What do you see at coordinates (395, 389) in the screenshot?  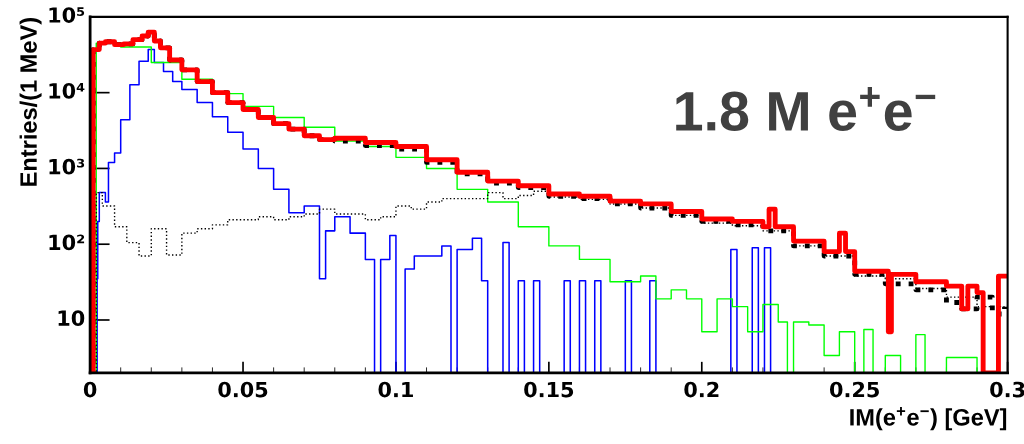 I see `x-tick-label: 0.1` at bounding box center [395, 389].